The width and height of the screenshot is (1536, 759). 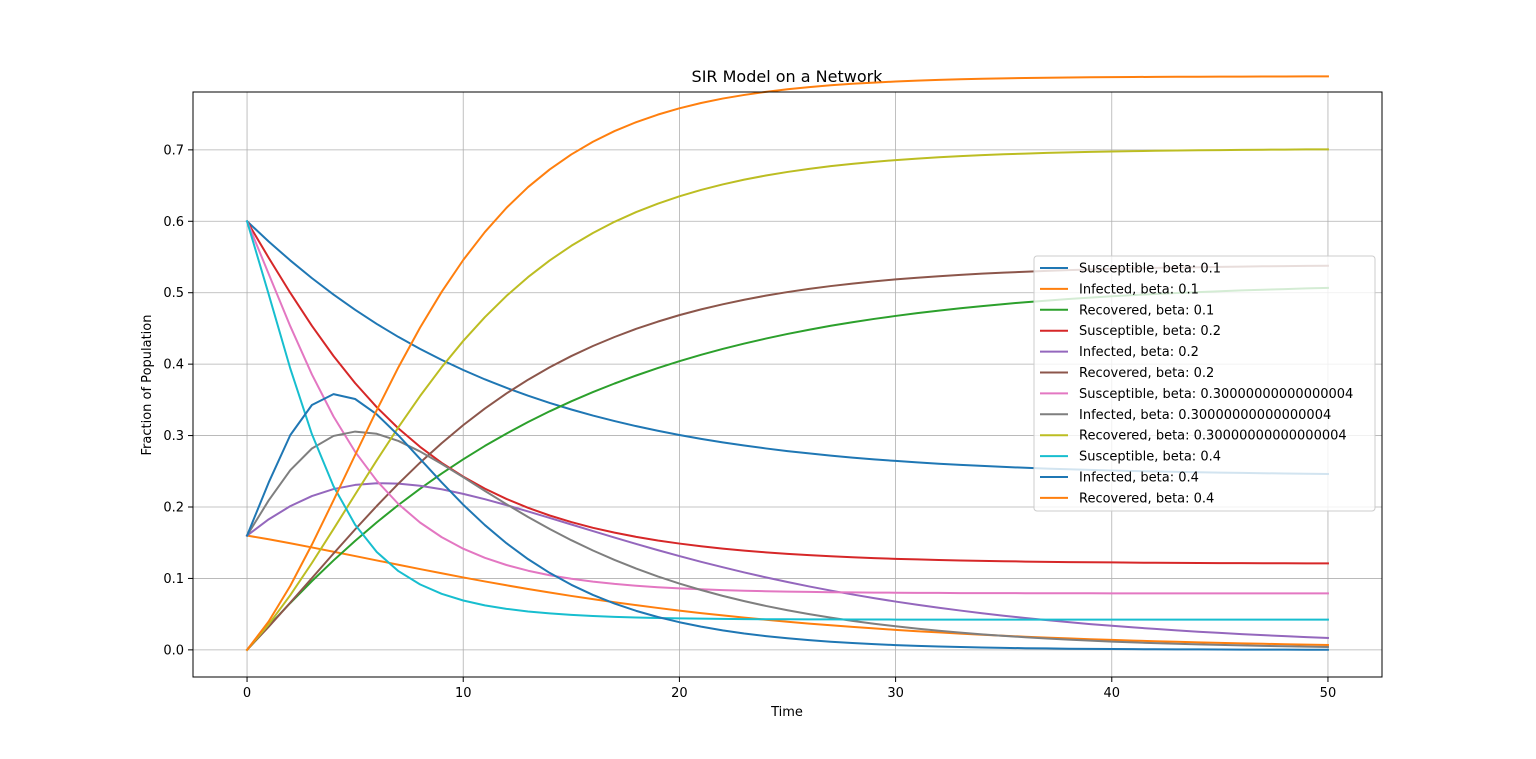 What do you see at coordinates (1213, 436) in the screenshot?
I see `legend-label: Recovered, beta: 0.30000000000000004` at bounding box center [1213, 436].